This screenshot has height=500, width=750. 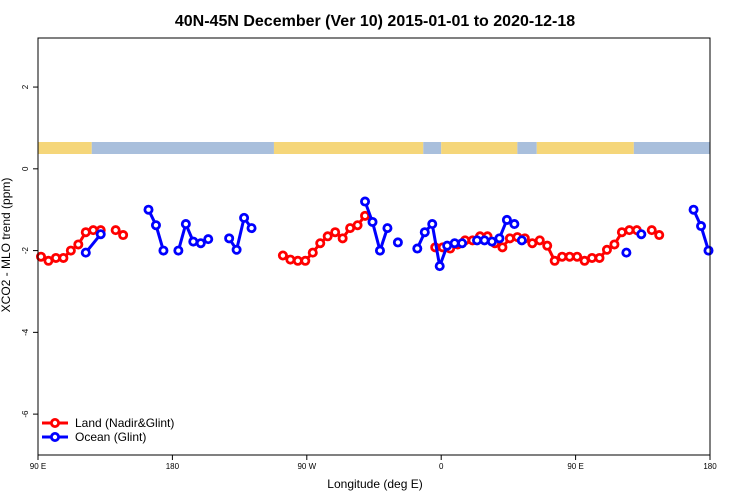 I want to click on x-tick-label: 90 W, so click(x=306, y=466).